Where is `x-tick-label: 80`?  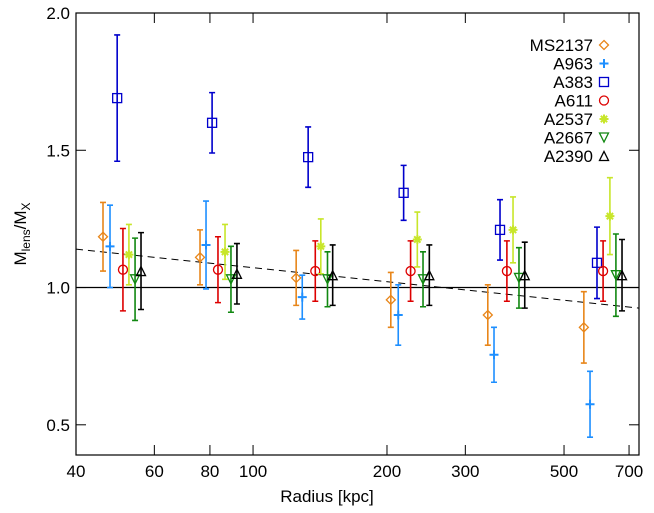
x-tick-label: 80 is located at coordinates (209, 471).